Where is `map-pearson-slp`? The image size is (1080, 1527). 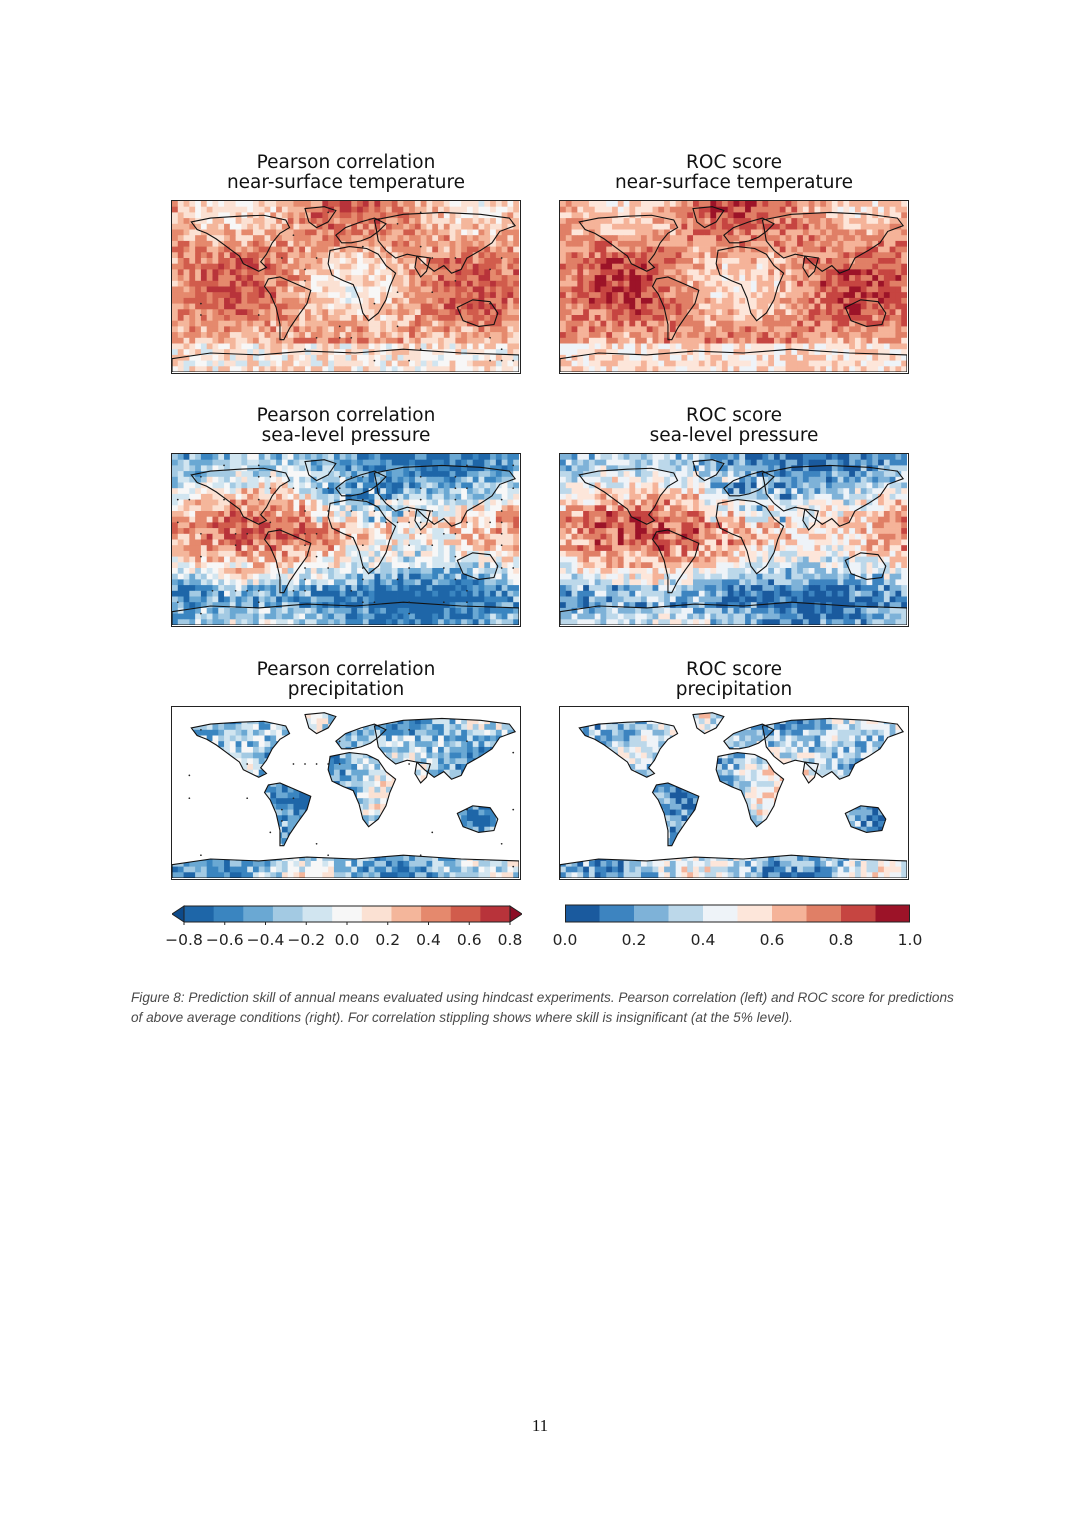
map-pearson-slp is located at coordinates (346, 540).